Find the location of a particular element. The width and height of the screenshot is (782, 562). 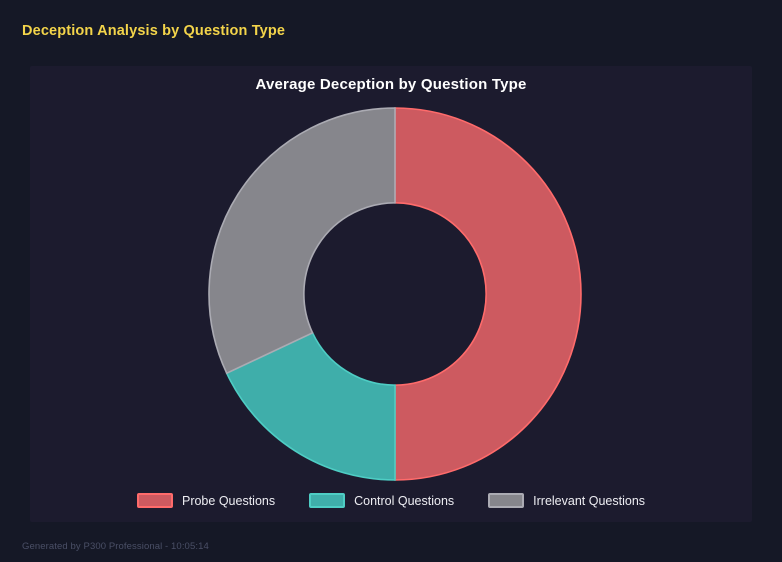

legend-item-label: Probe Questions is located at coordinates (228, 500).